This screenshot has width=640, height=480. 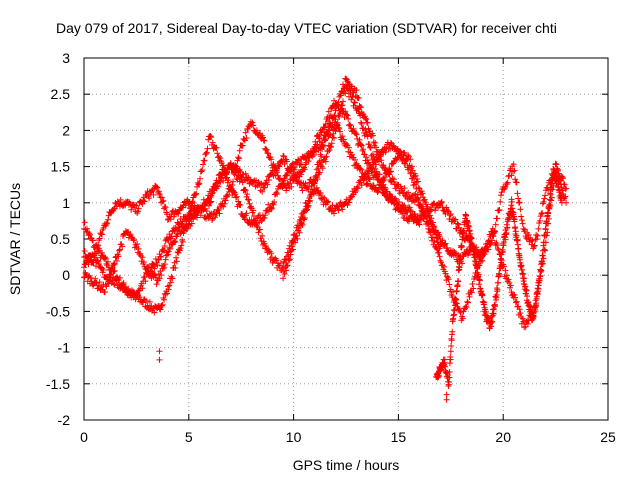 I want to click on y-tick-label: 0, so click(x=66, y=275).